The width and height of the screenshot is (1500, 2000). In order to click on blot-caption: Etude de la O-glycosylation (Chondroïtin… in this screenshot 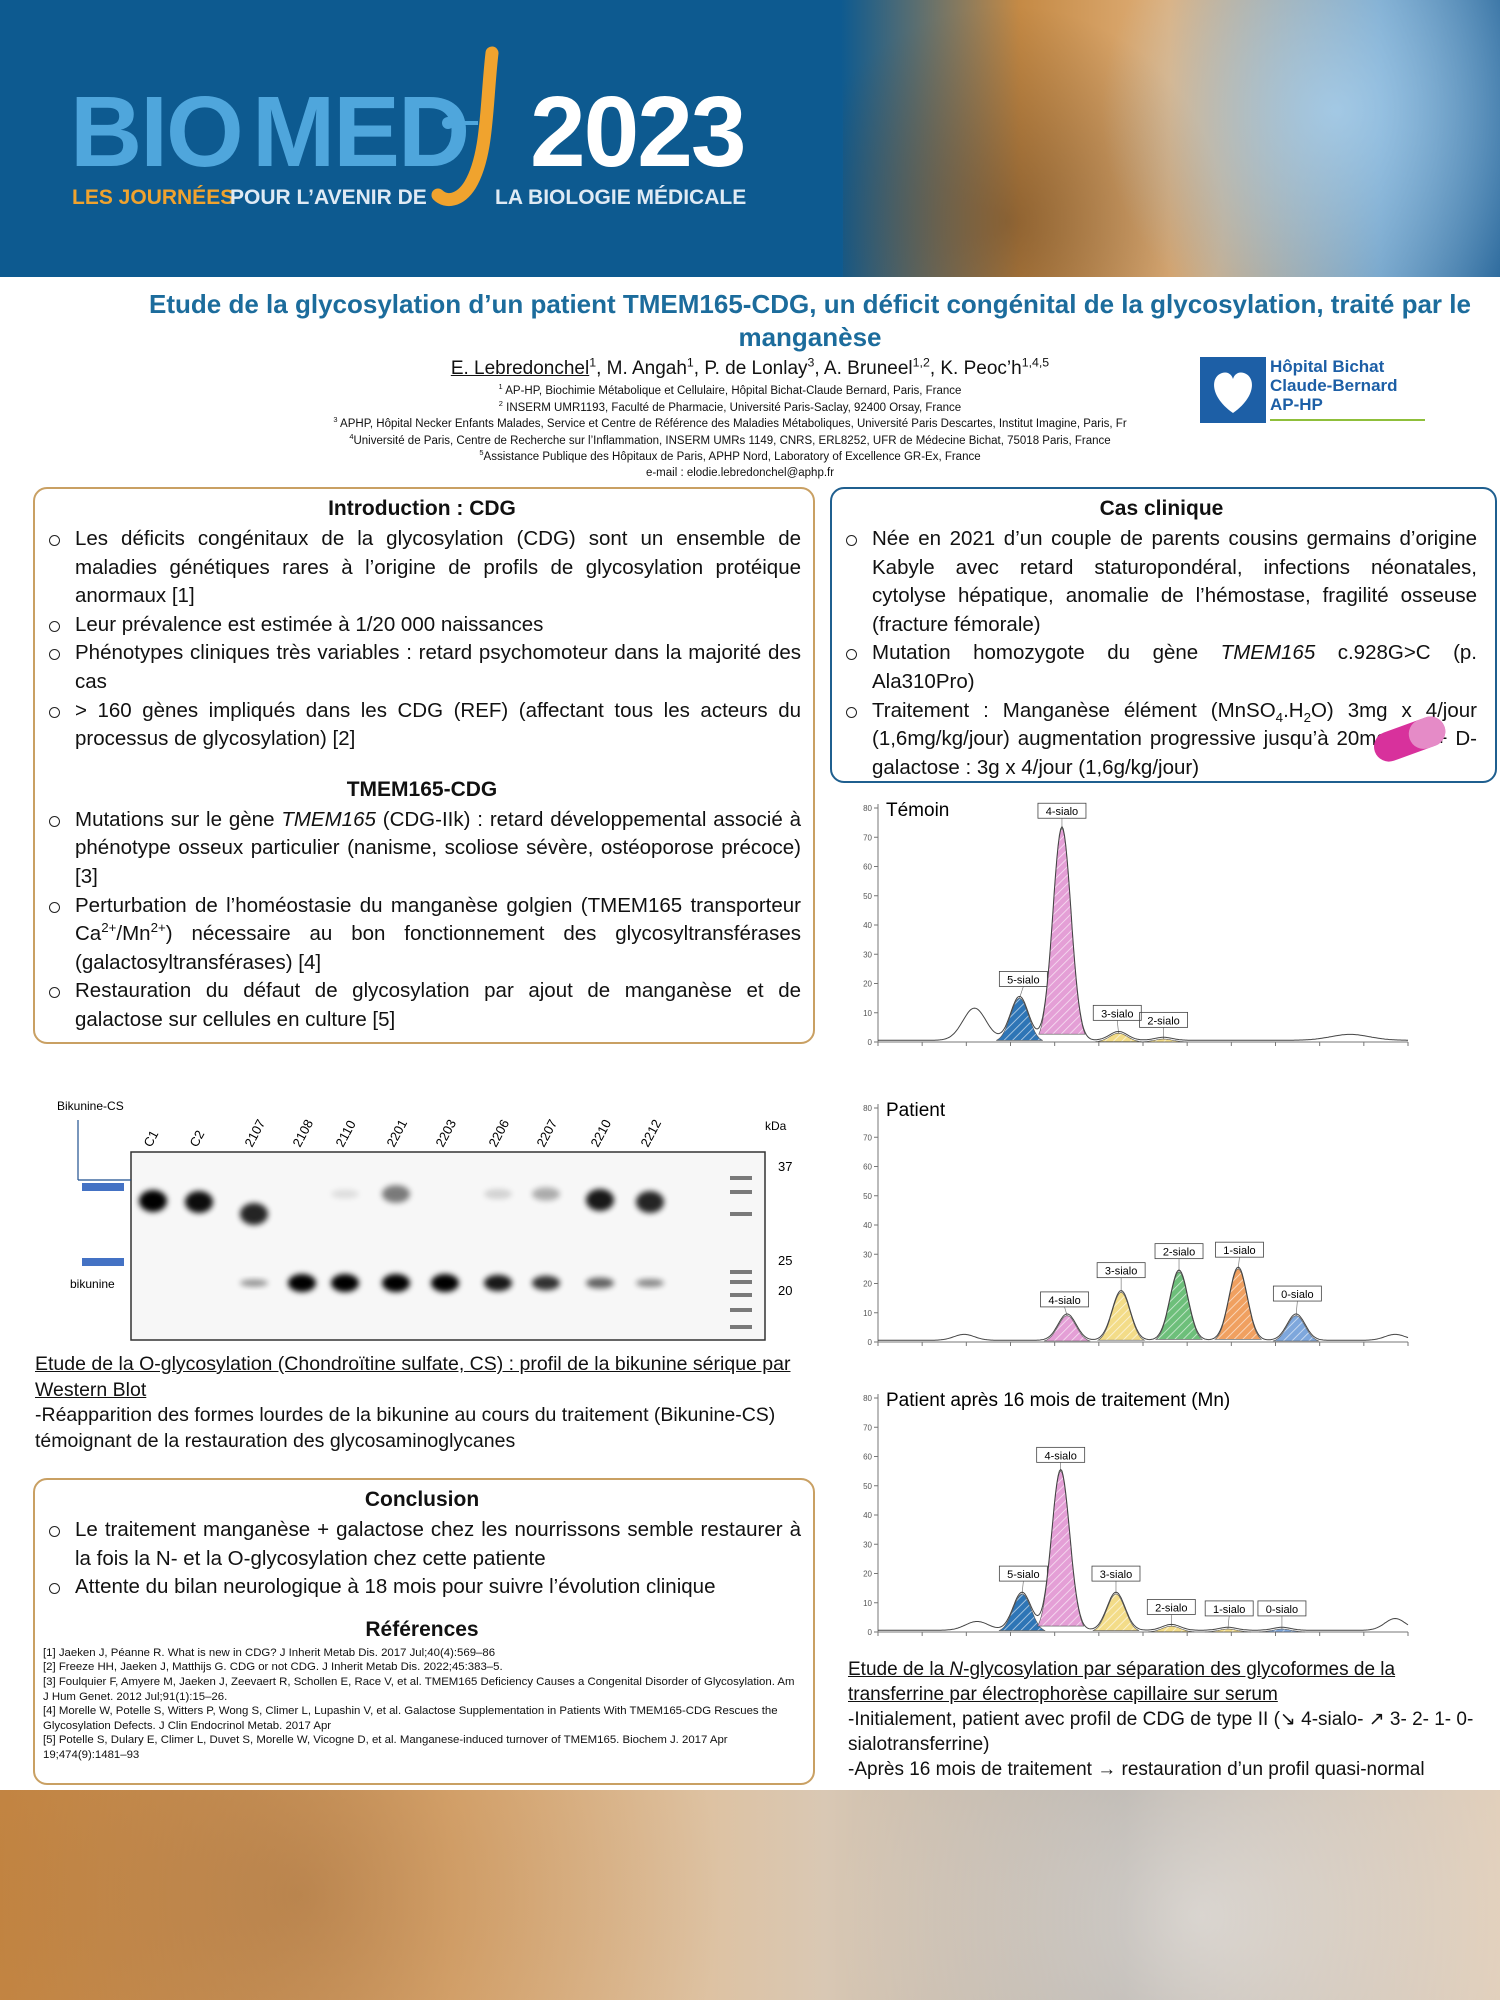, I will do `click(422, 1403)`.